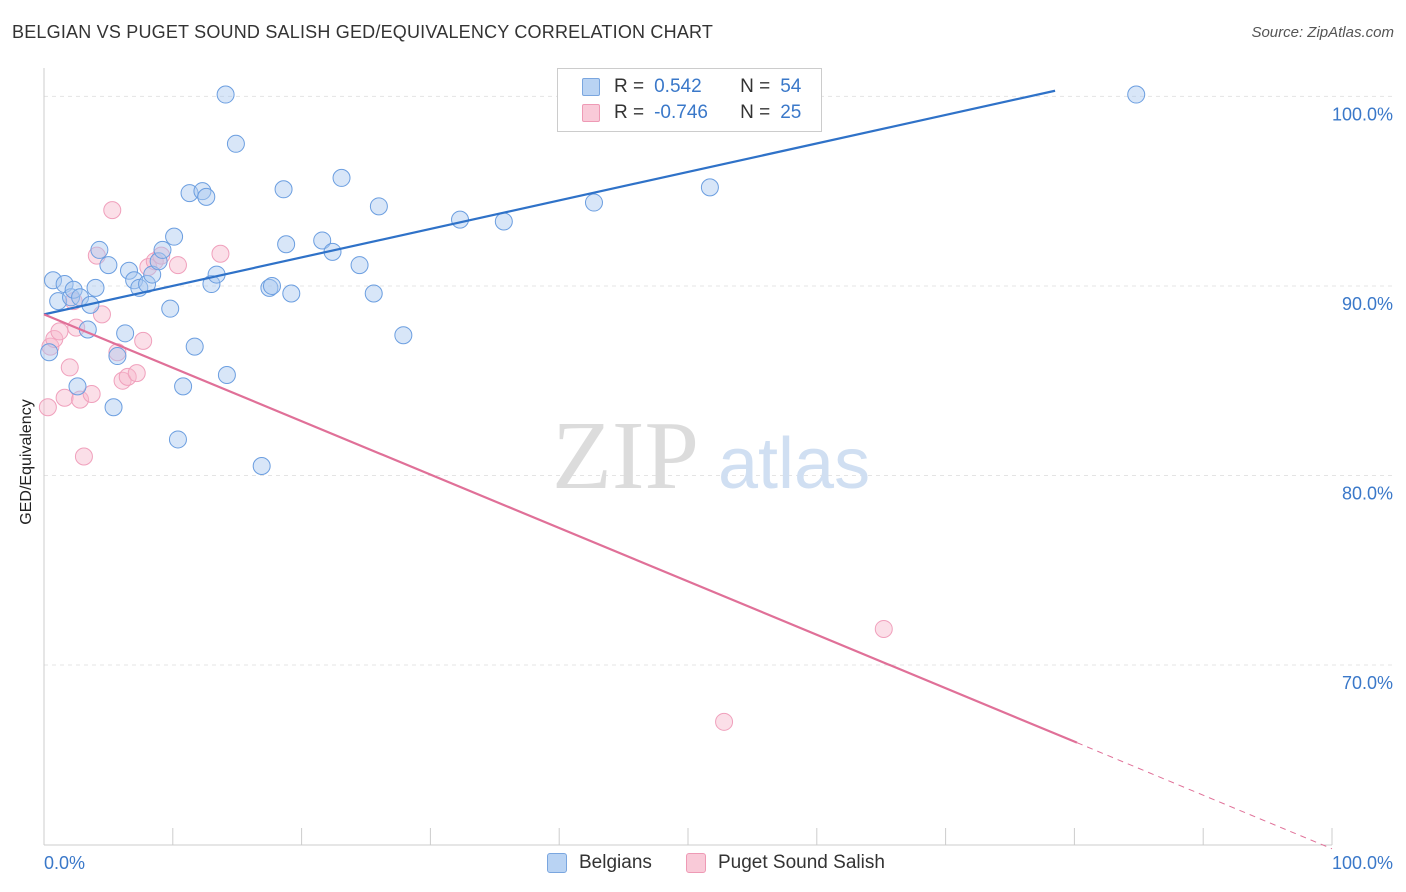 The image size is (1406, 892). Describe the element at coordinates (689, 100) in the screenshot. I see `stats-legend: R = 0.542 N = 54 R = -0.746 N = 25` at that location.